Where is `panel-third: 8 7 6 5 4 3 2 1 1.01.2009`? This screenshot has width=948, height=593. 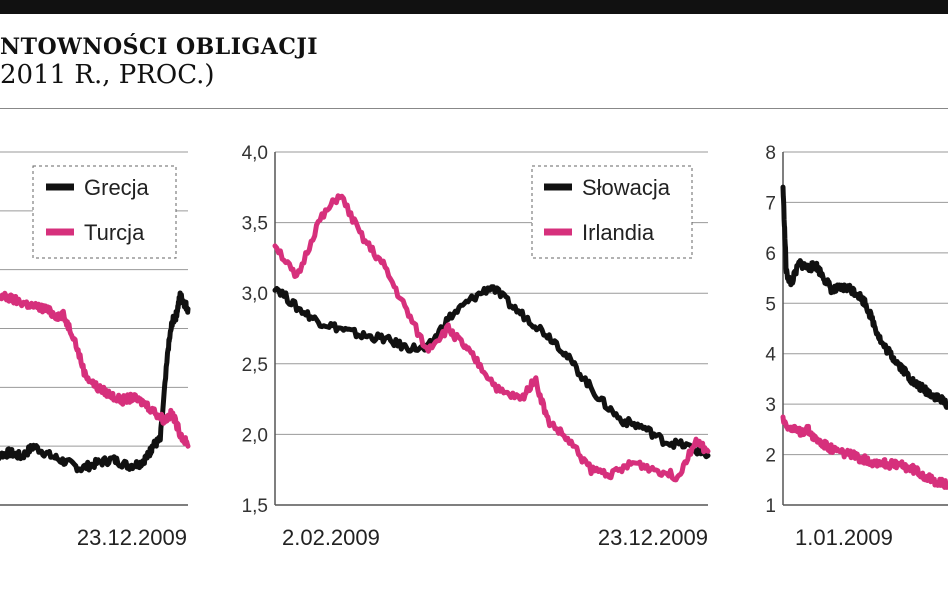
panel-third: 8 7 6 5 4 3 2 1 1.01.2009 is located at coordinates (856, 346).